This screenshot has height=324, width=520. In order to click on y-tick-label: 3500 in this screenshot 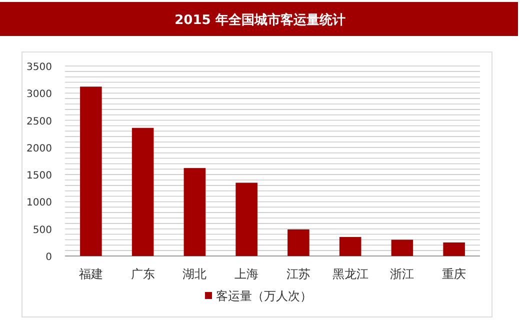, I will do `click(39, 67)`.